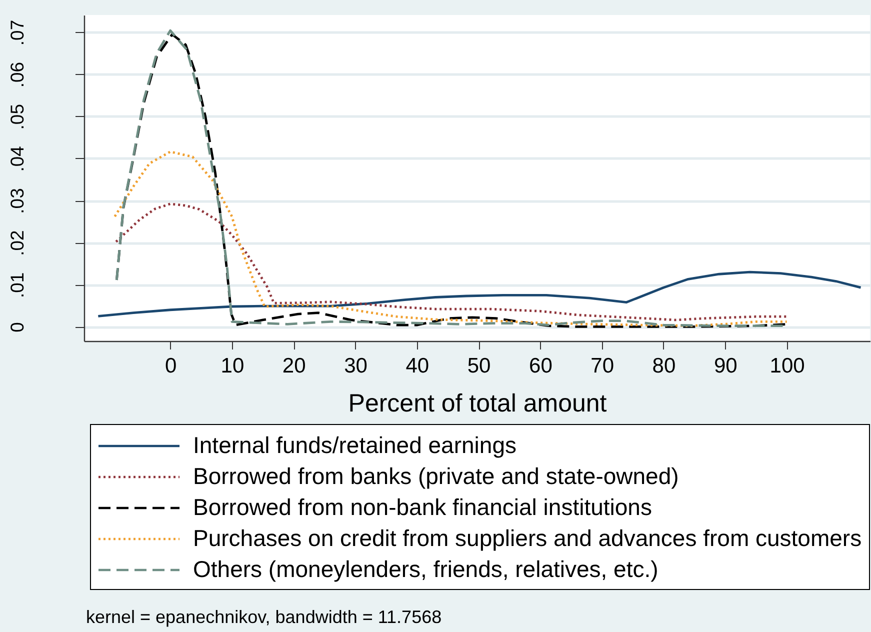  I want to click on legend-label: Internal funds/retained earnings, so click(354, 445).